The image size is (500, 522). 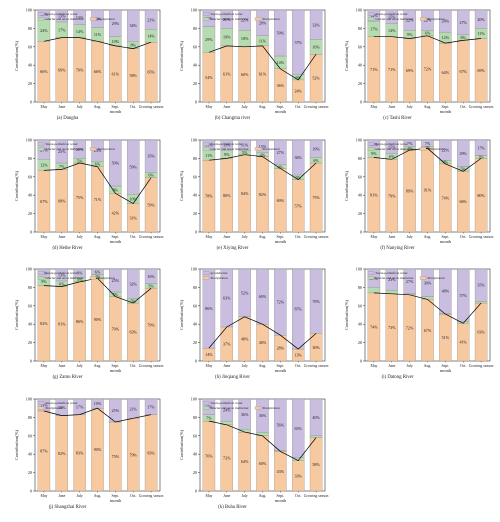 What do you see at coordinates (316, 46) in the screenshot?
I see `data-label: 16%` at bounding box center [316, 46].